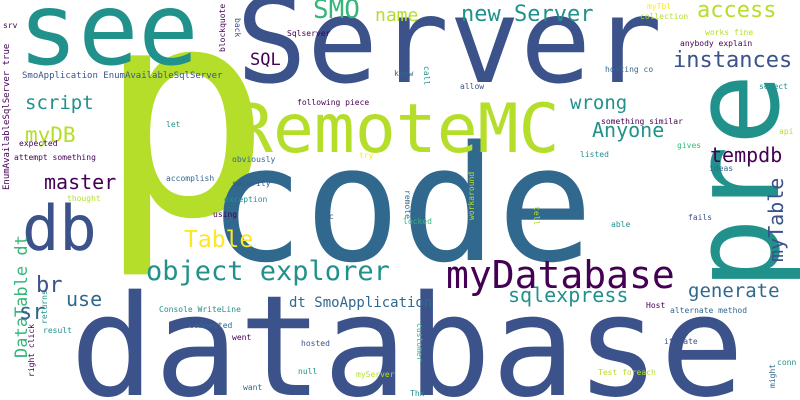 The image size is (800, 400). Describe the element at coordinates (84, 198) in the screenshot. I see `word-thought: thought` at that location.